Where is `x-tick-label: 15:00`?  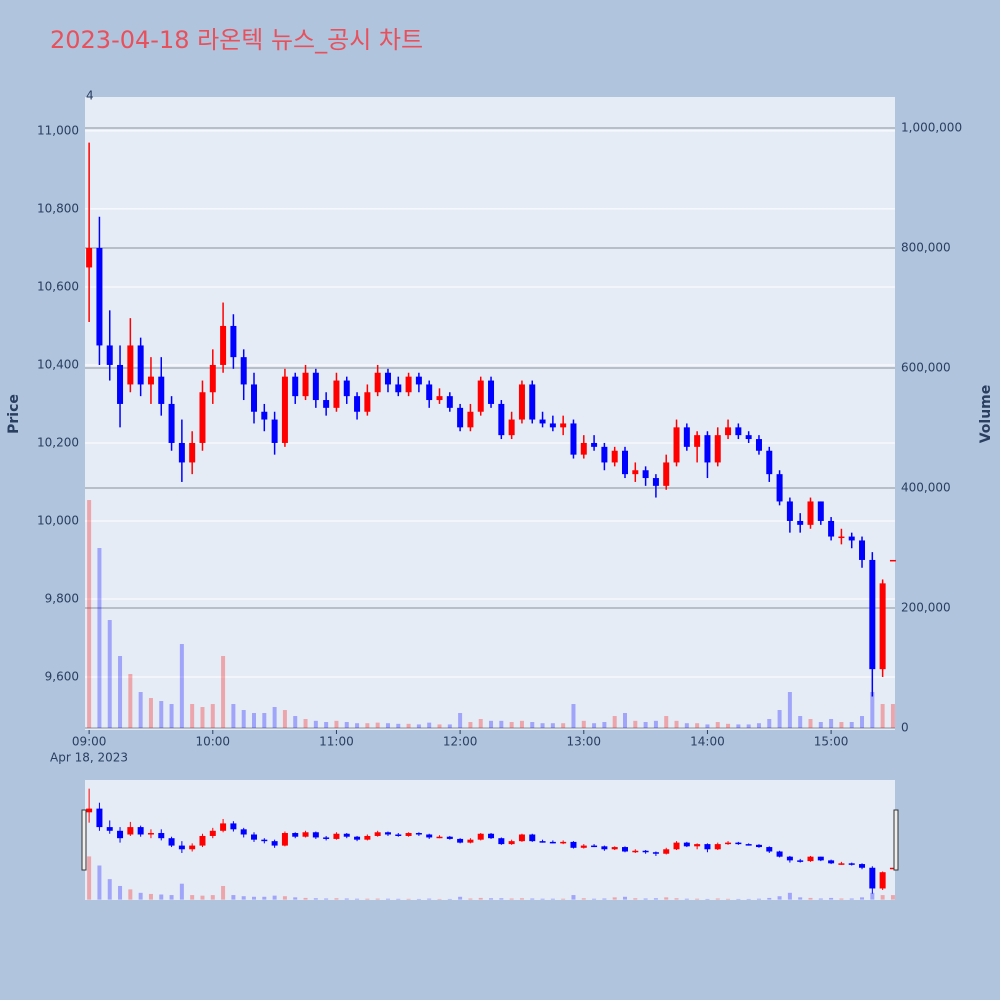
x-tick-label: 15:00 is located at coordinates (831, 742).